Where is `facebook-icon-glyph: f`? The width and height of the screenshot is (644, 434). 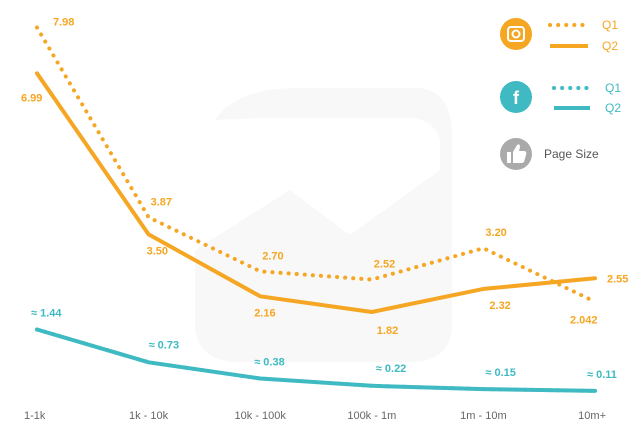
facebook-icon-glyph: f is located at coordinates (516, 98).